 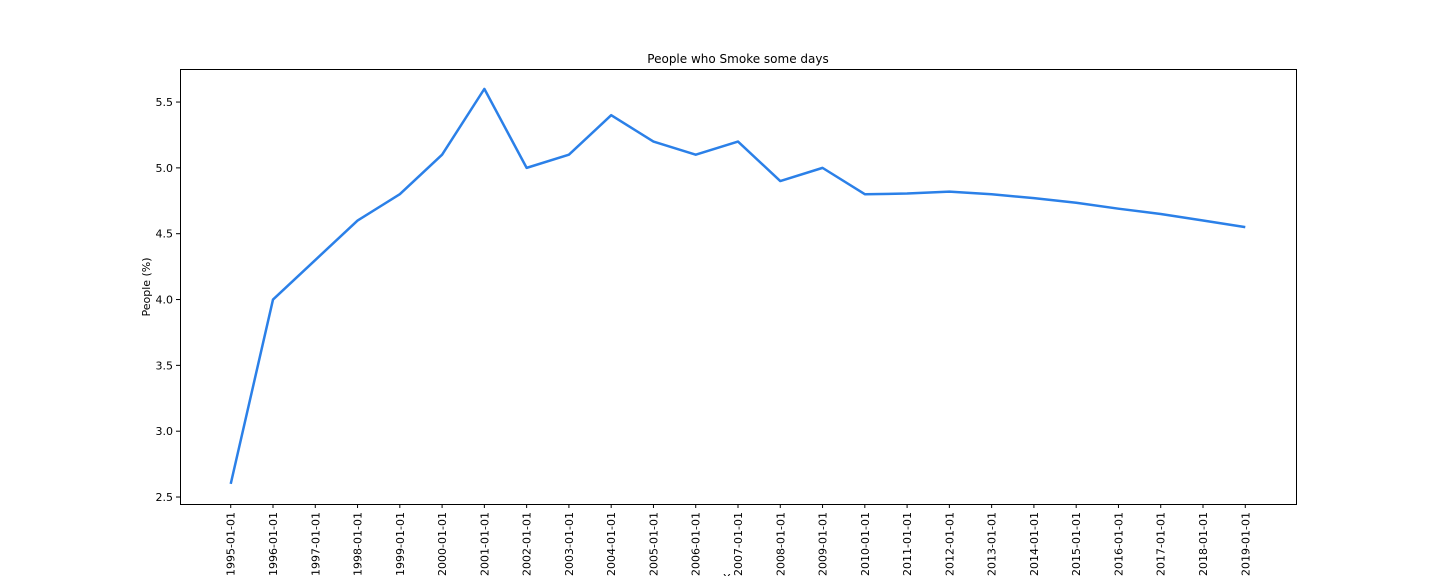 I want to click on y-tick-label: 3.5, so click(x=165, y=365).